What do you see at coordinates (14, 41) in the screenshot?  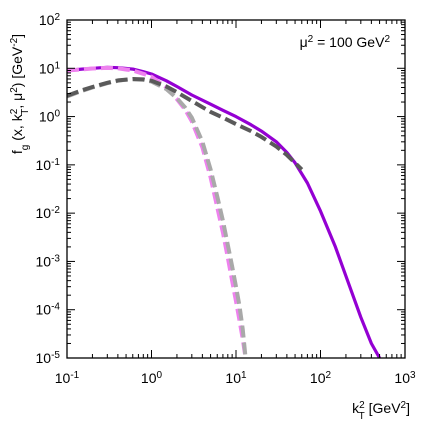 I see `ylabel-p4-sup: -2` at bounding box center [14, 41].